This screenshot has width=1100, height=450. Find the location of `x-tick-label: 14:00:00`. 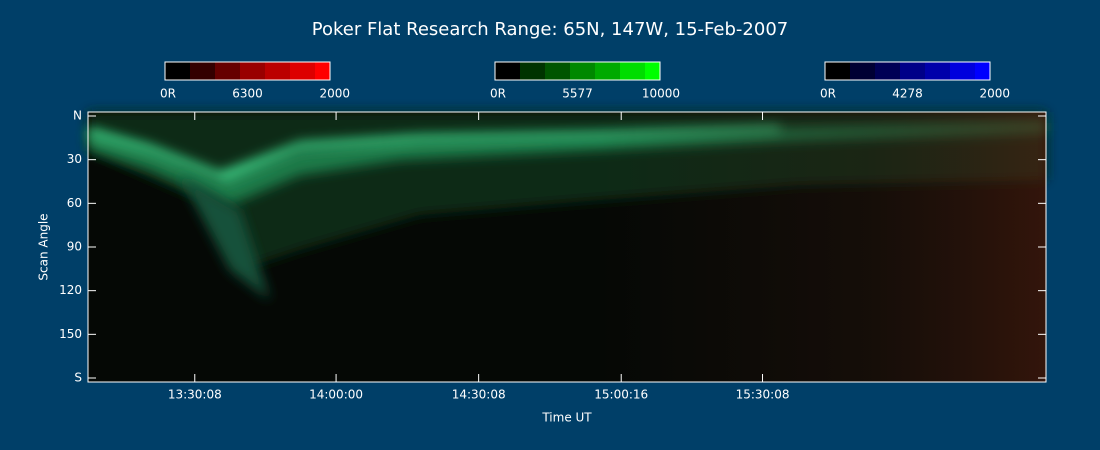

x-tick-label: 14:00:00 is located at coordinates (336, 395).